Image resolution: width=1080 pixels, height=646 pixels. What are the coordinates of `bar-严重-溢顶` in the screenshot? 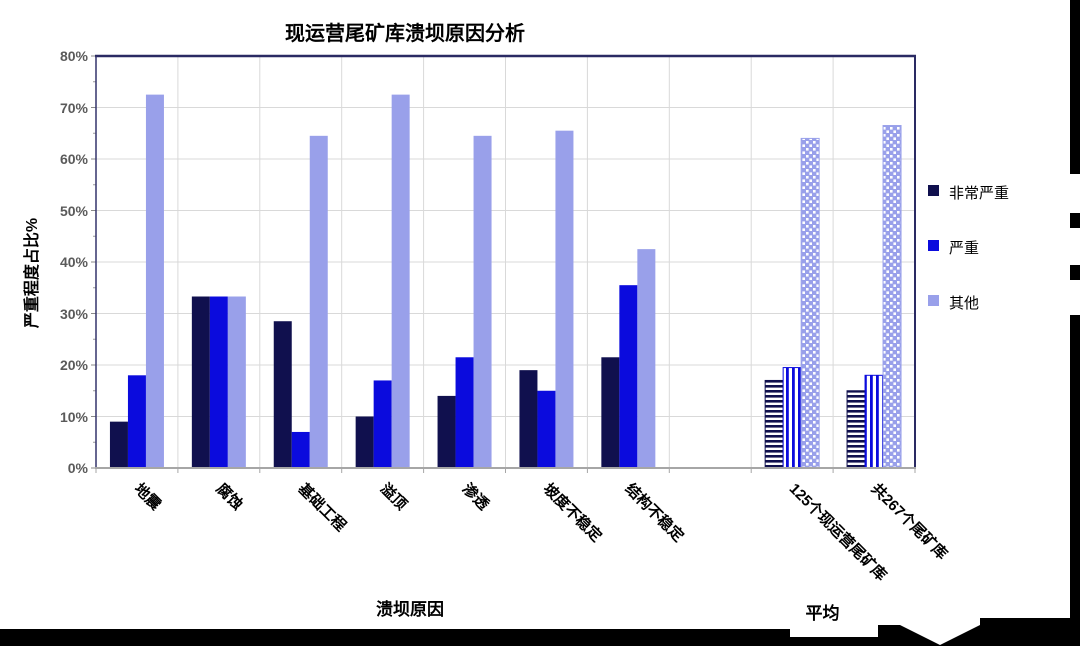 It's located at (382, 424).